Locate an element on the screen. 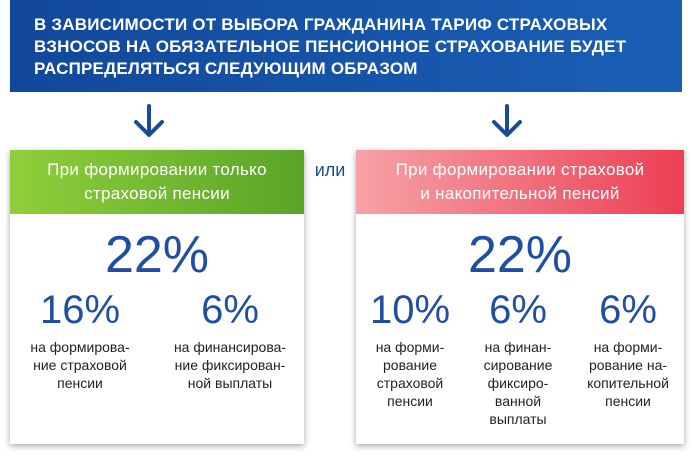 This screenshot has width=692, height=456. part-percent: 16% is located at coordinates (80, 310).